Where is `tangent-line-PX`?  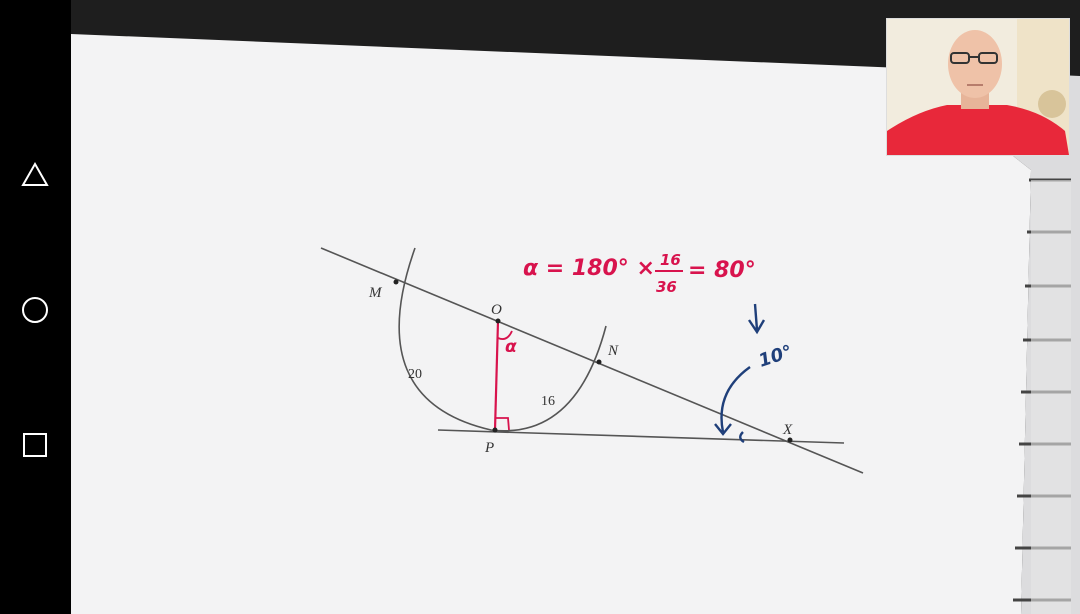 tangent-line-PX is located at coordinates (641, 436).